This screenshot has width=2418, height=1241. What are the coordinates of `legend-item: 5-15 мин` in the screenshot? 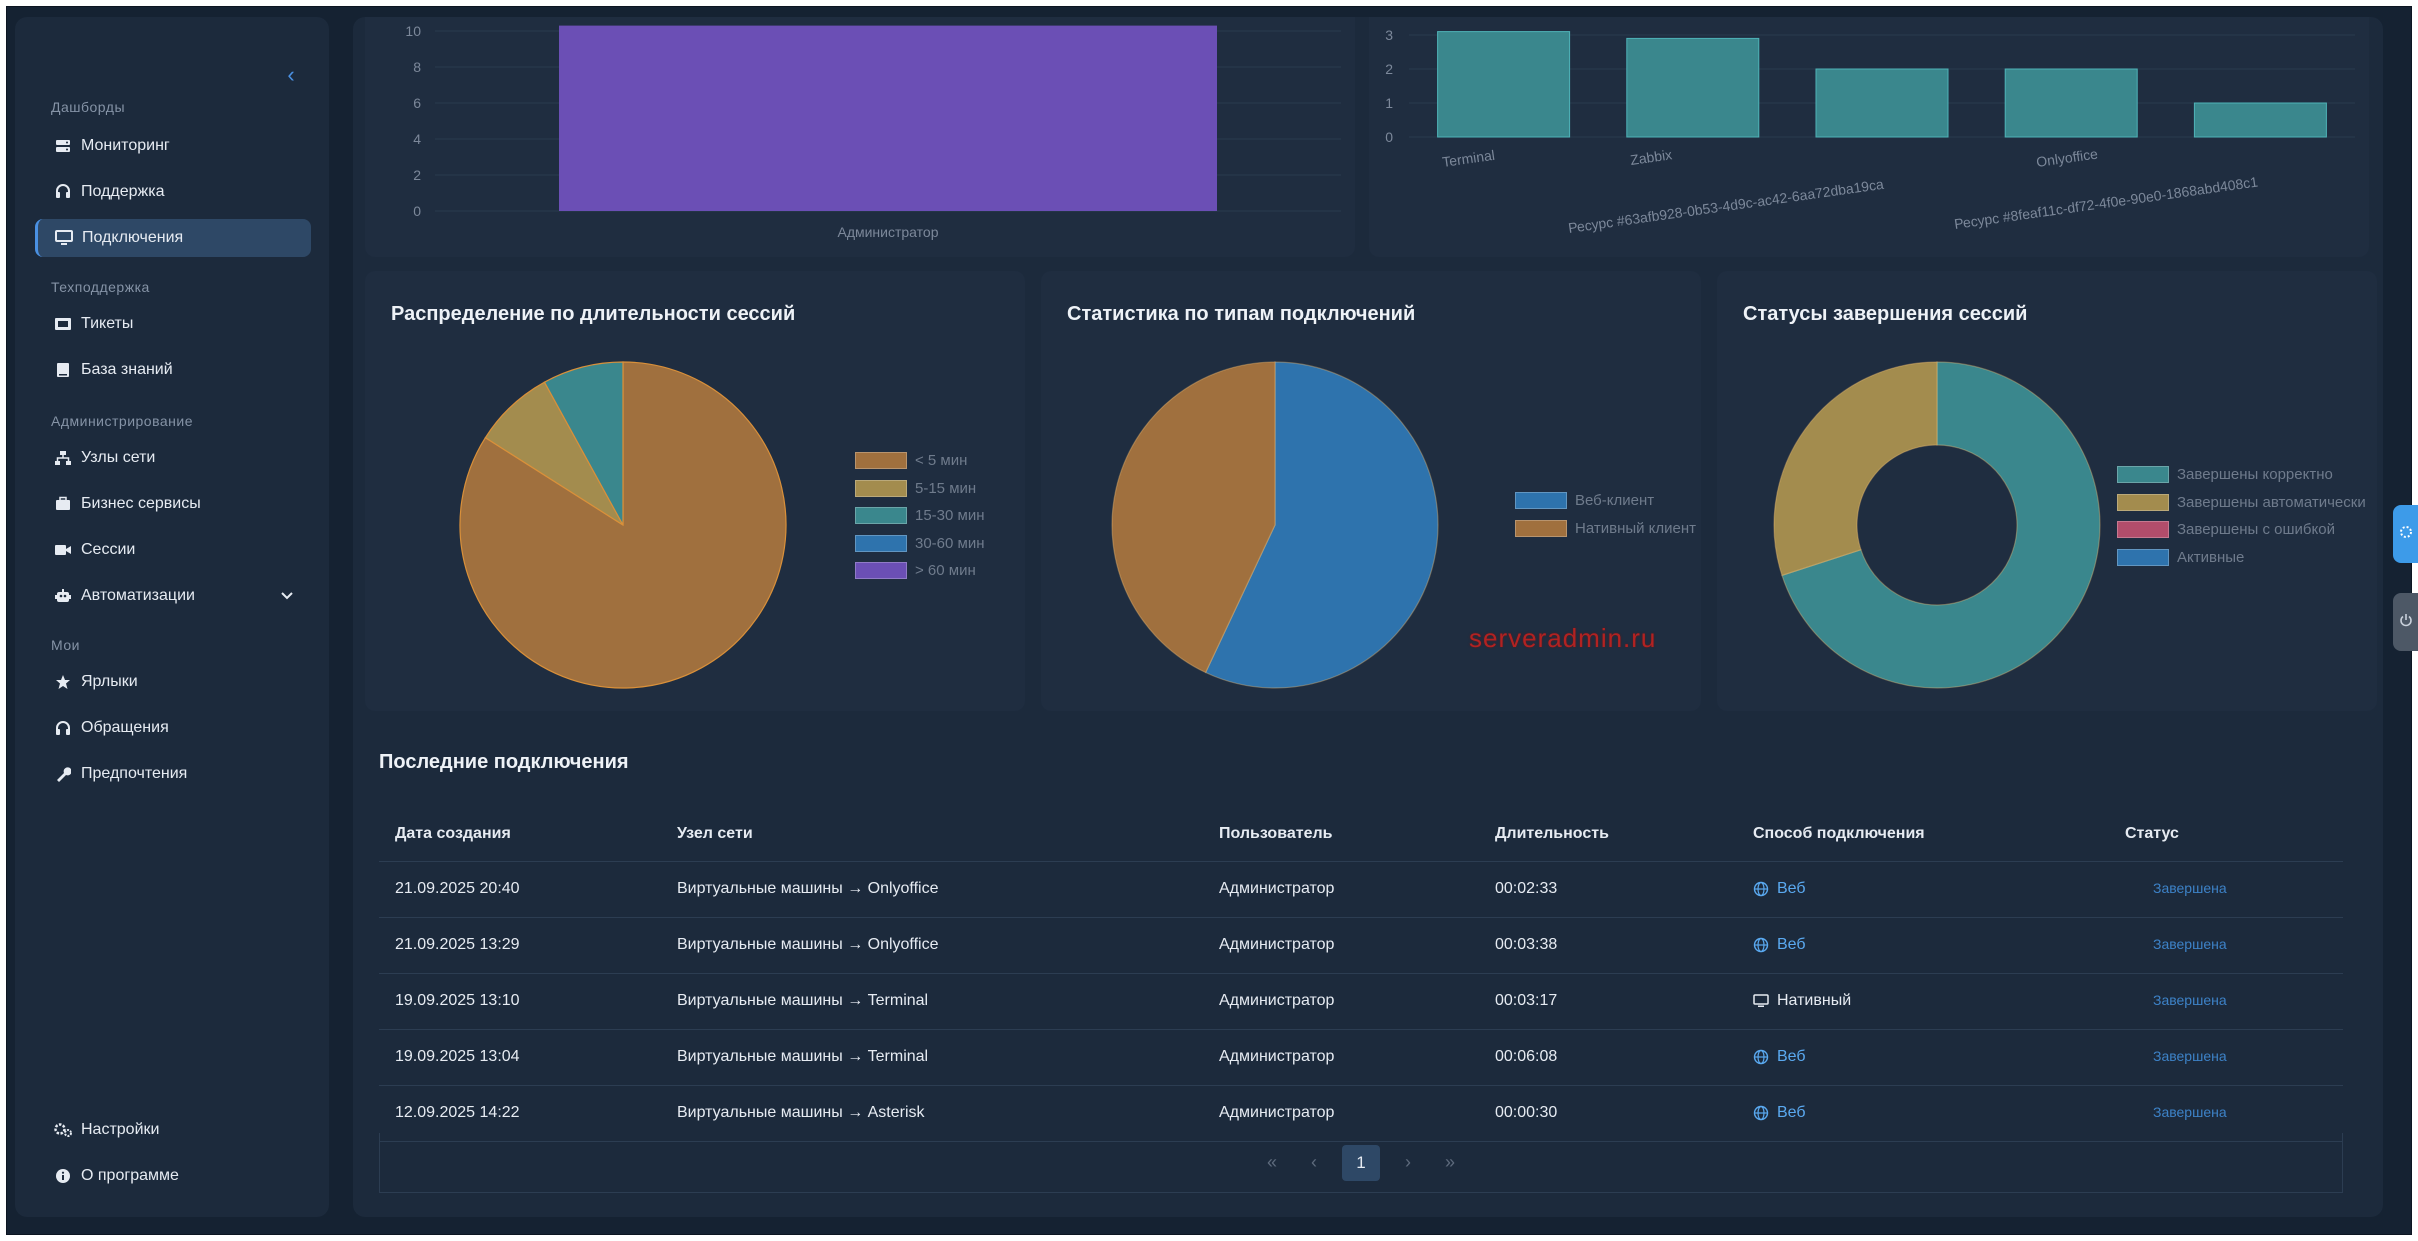 It's located at (920, 489).